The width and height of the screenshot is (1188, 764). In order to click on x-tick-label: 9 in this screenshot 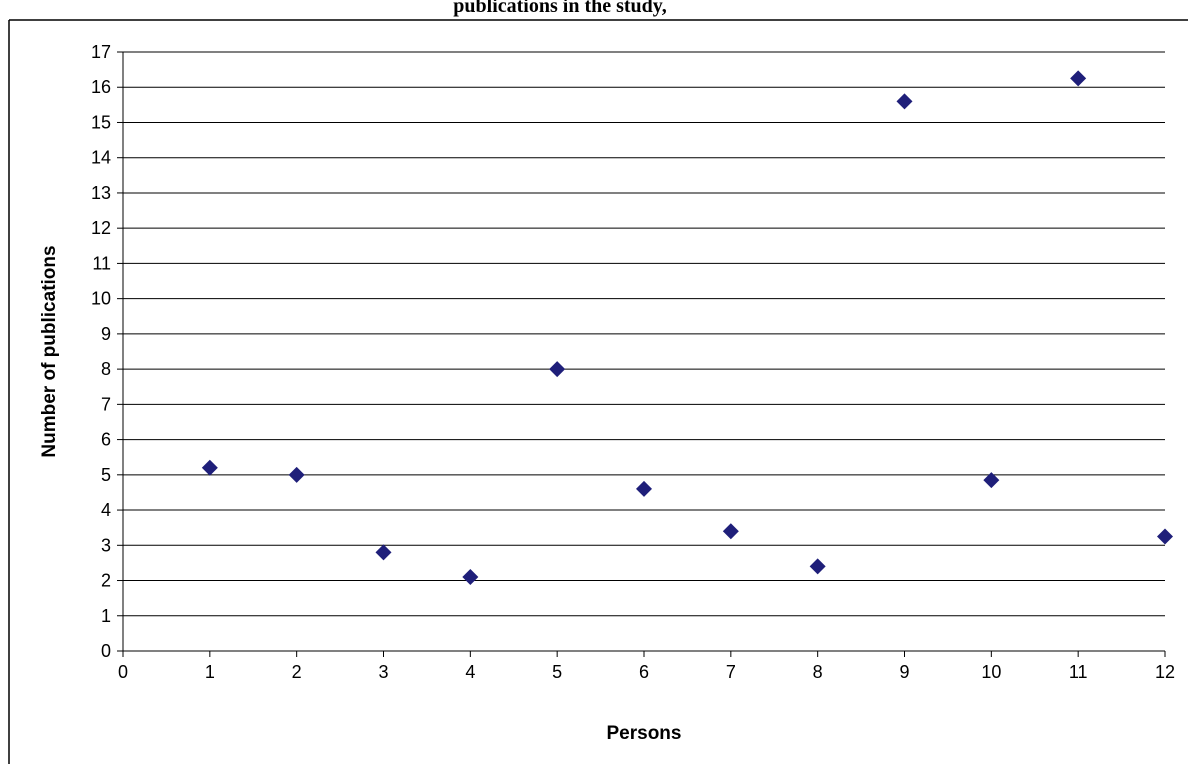, I will do `click(904, 672)`.